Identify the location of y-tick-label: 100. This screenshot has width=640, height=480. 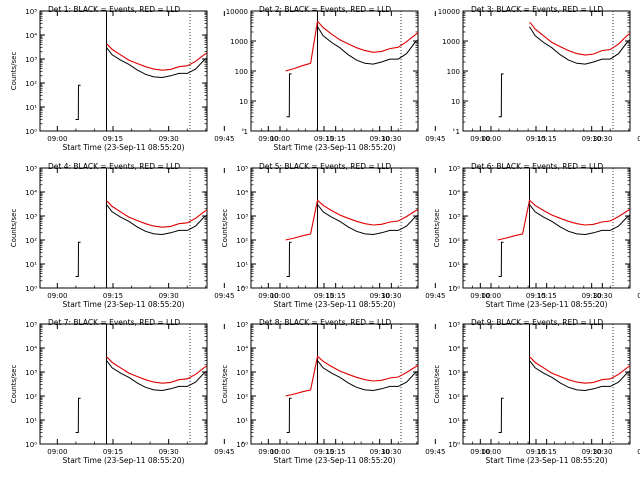
(453, 72).